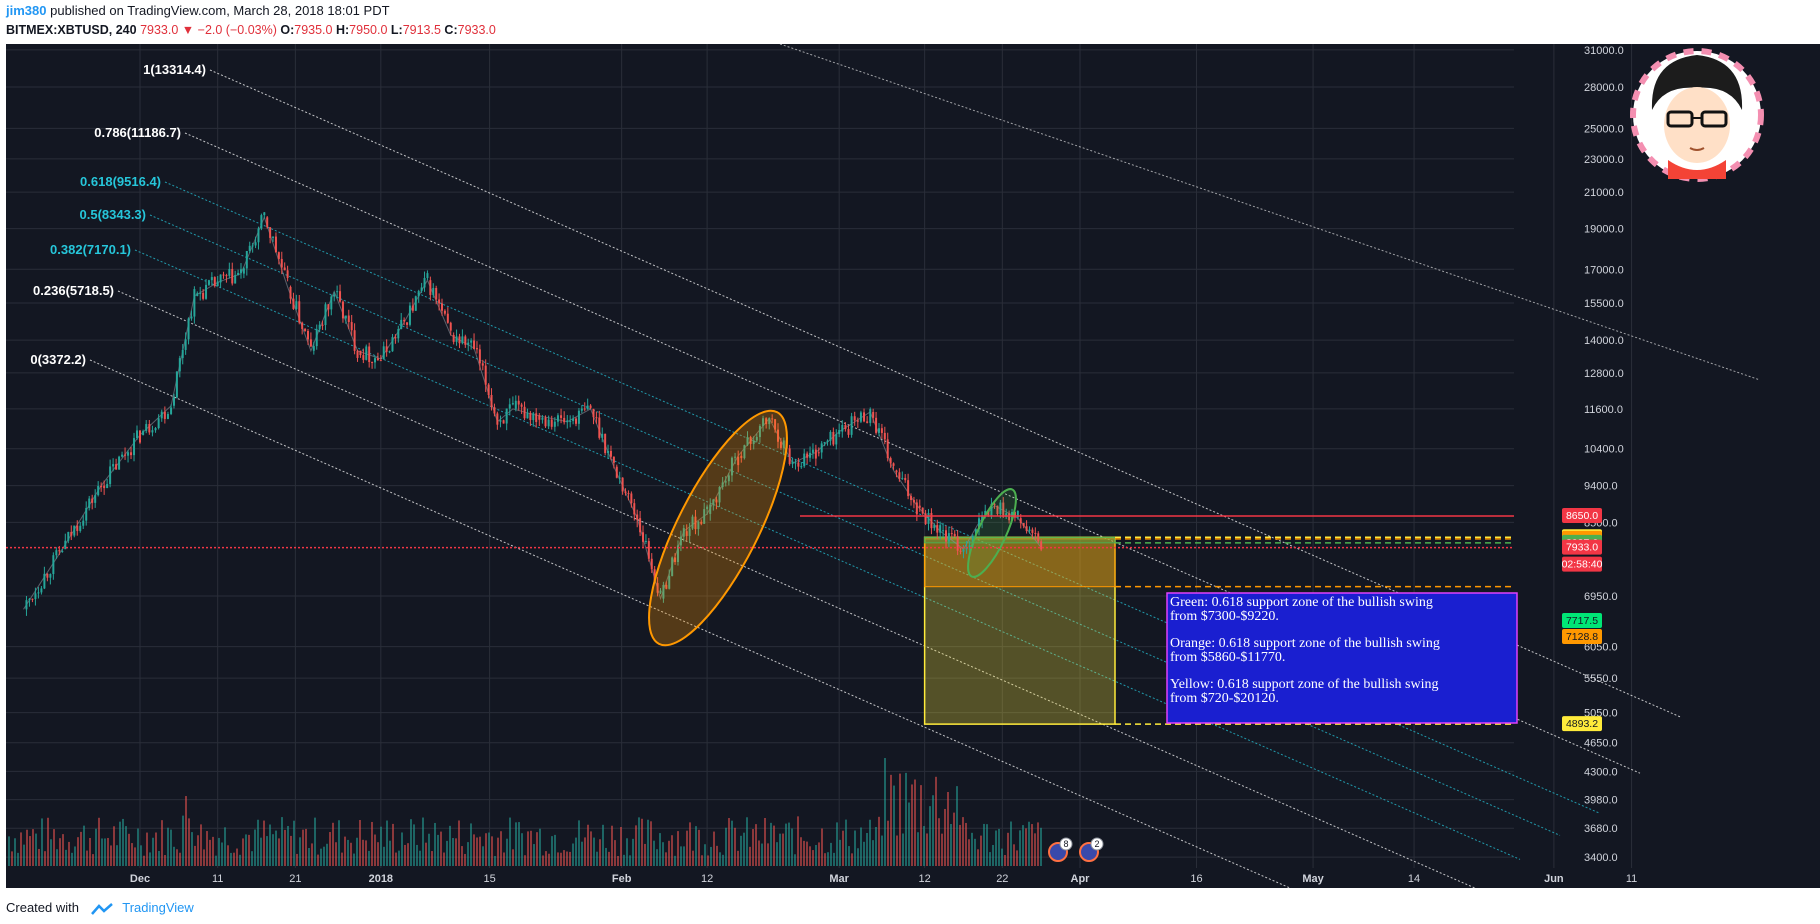 Image resolution: width=1820 pixels, height=924 pixels. What do you see at coordinates (1081, 879) in the screenshot?
I see `x-tick-label: Apr` at bounding box center [1081, 879].